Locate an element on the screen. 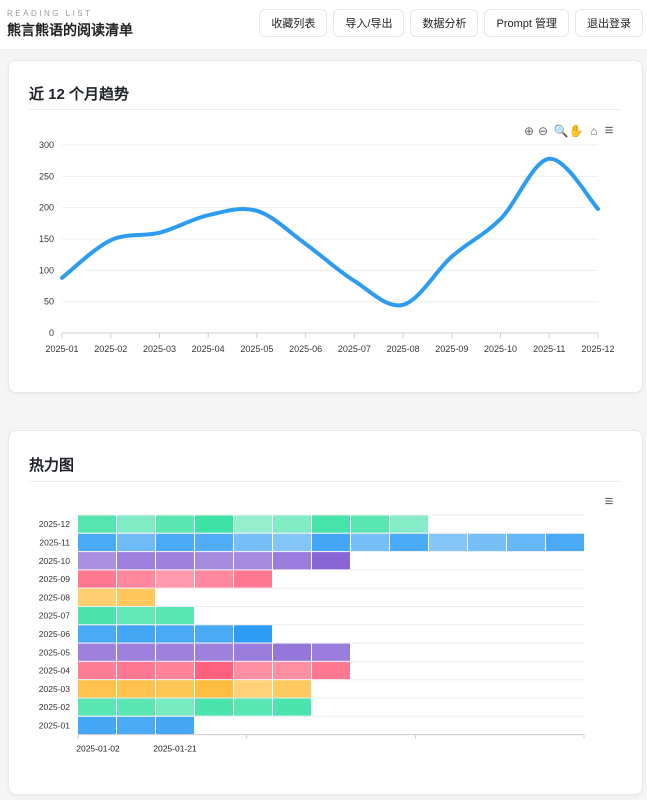 The width and height of the screenshot is (647, 800). prompt-manage-button: Prompt 管理 is located at coordinates (526, 23).